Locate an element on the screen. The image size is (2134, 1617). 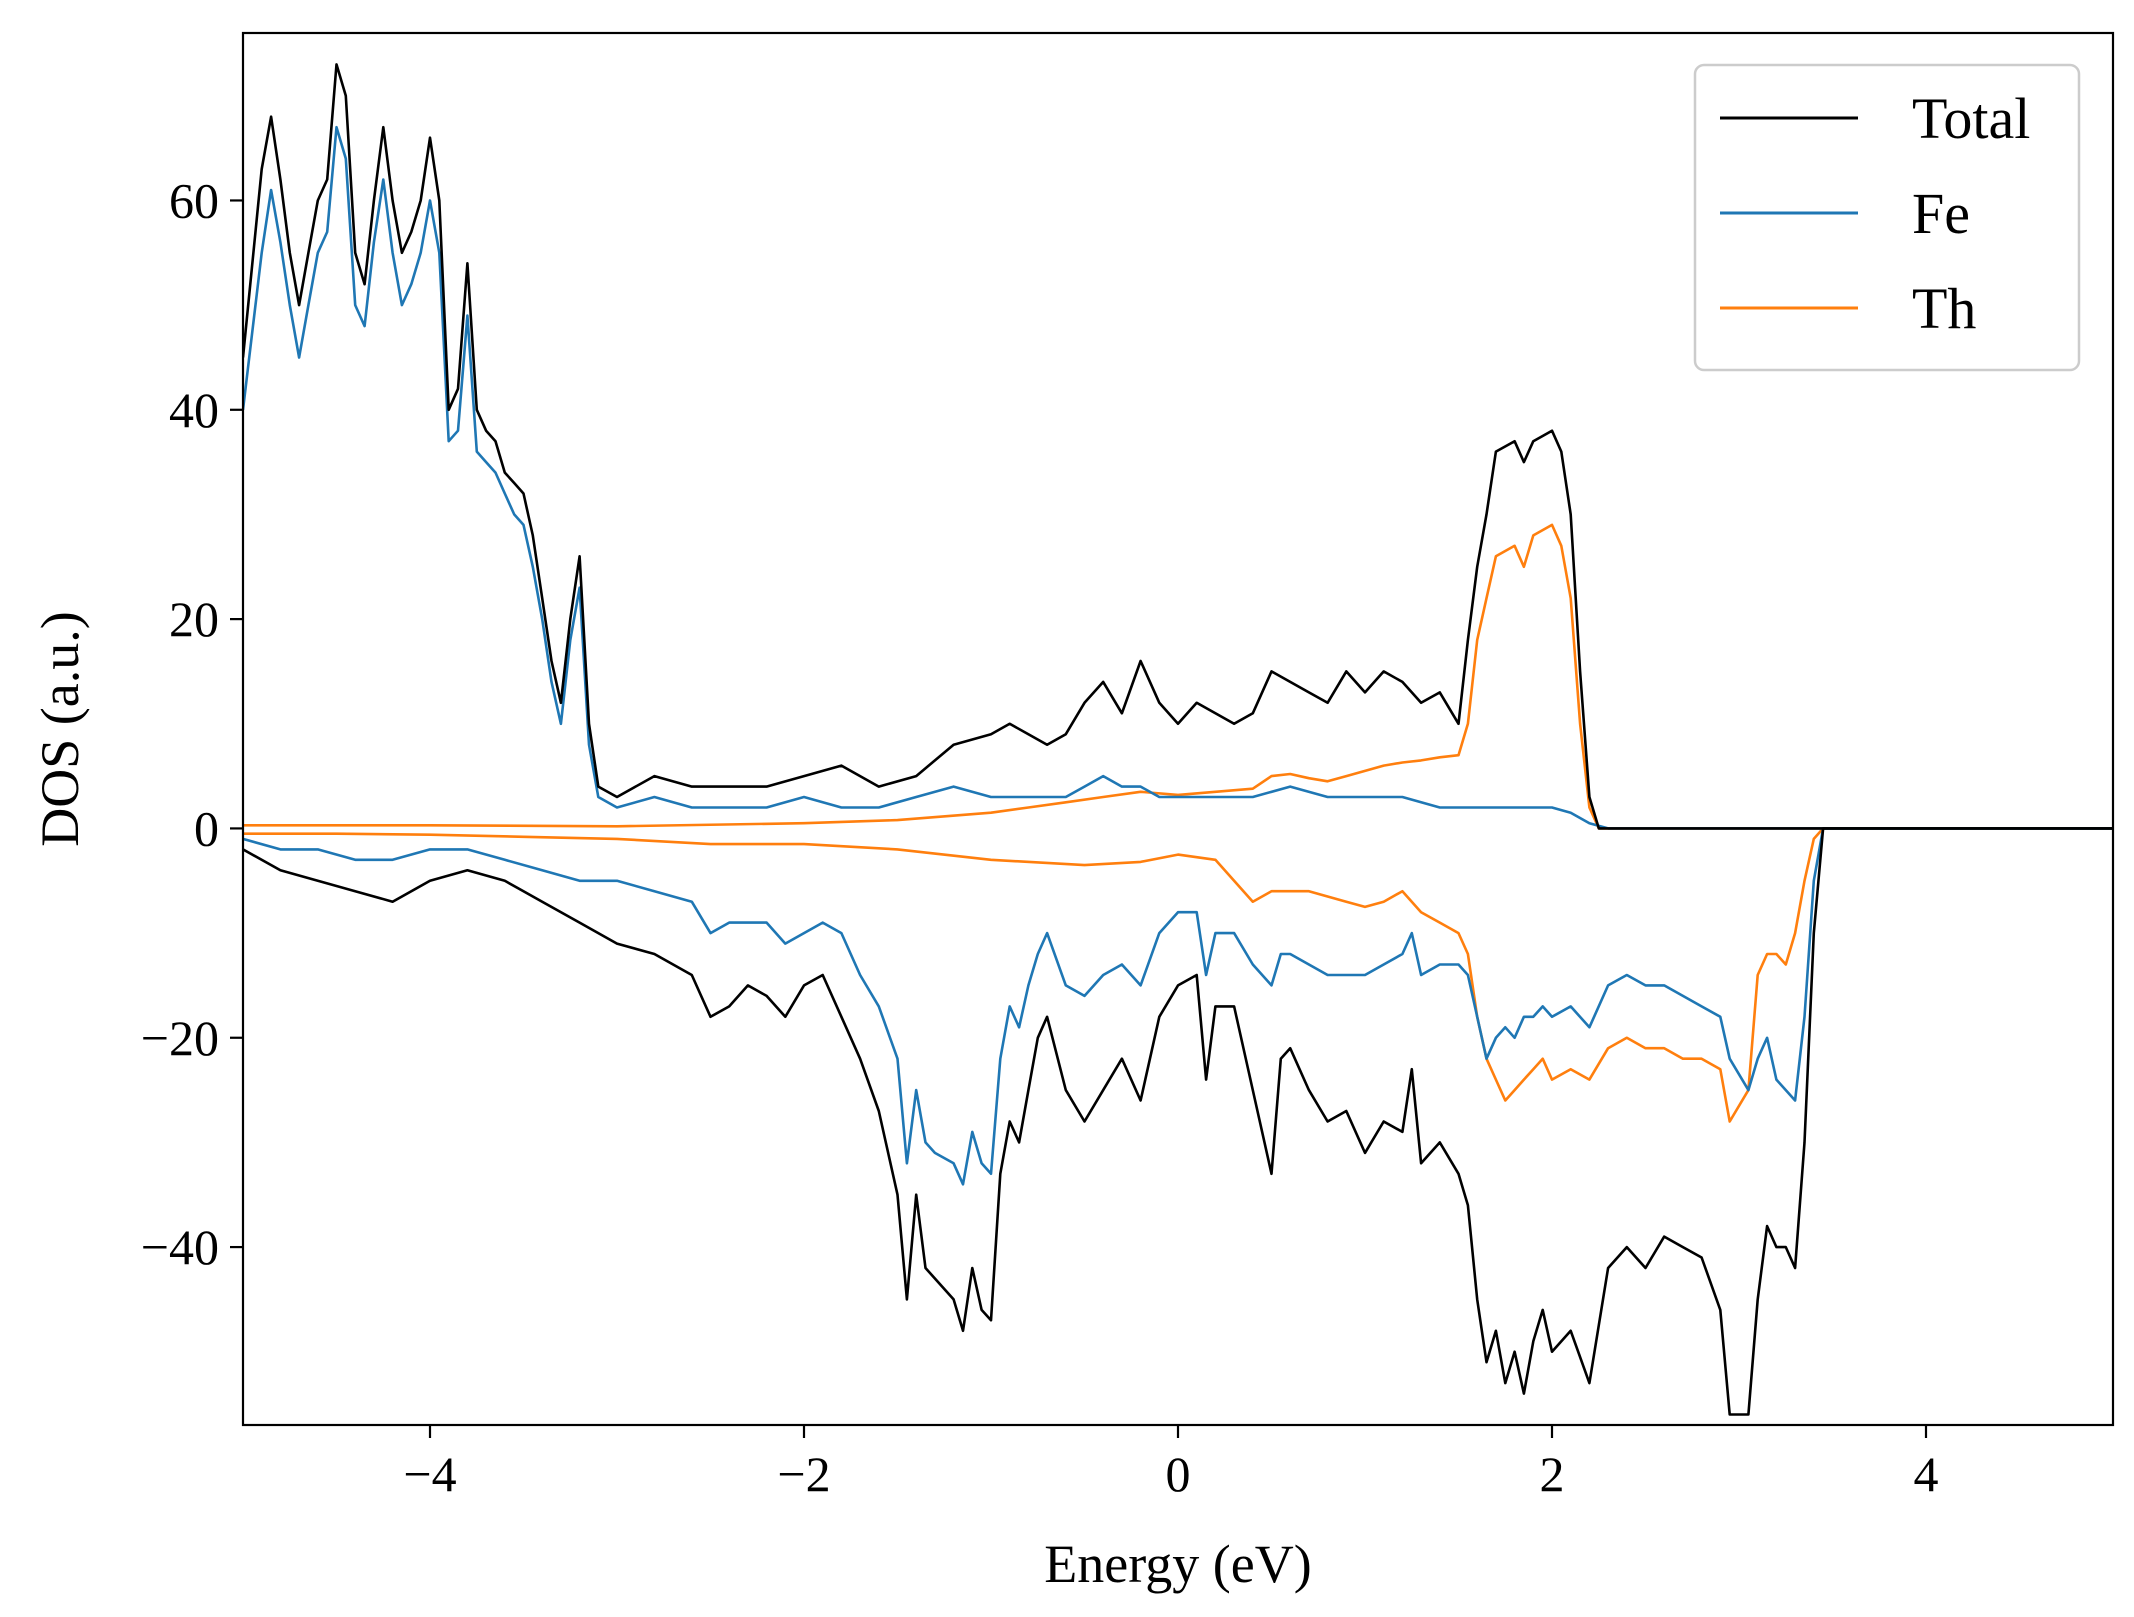
y-axis: −40 −20 0 20 40 60 is located at coordinates (192, 723).